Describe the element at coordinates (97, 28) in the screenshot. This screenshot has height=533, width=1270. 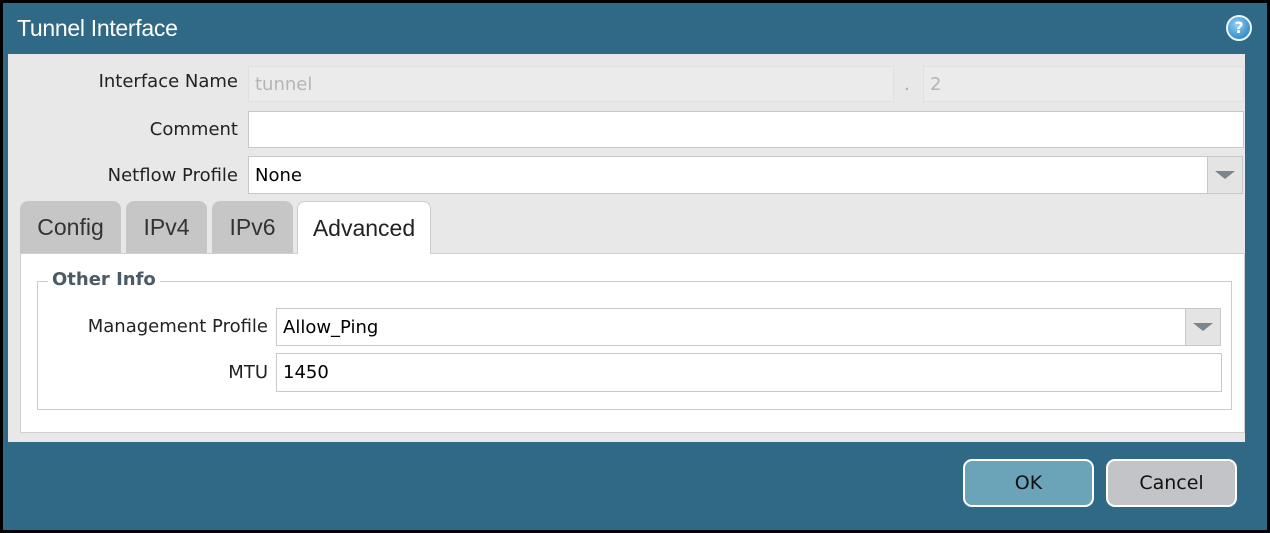
I see `dialog-title: Tunnel Interface` at that location.